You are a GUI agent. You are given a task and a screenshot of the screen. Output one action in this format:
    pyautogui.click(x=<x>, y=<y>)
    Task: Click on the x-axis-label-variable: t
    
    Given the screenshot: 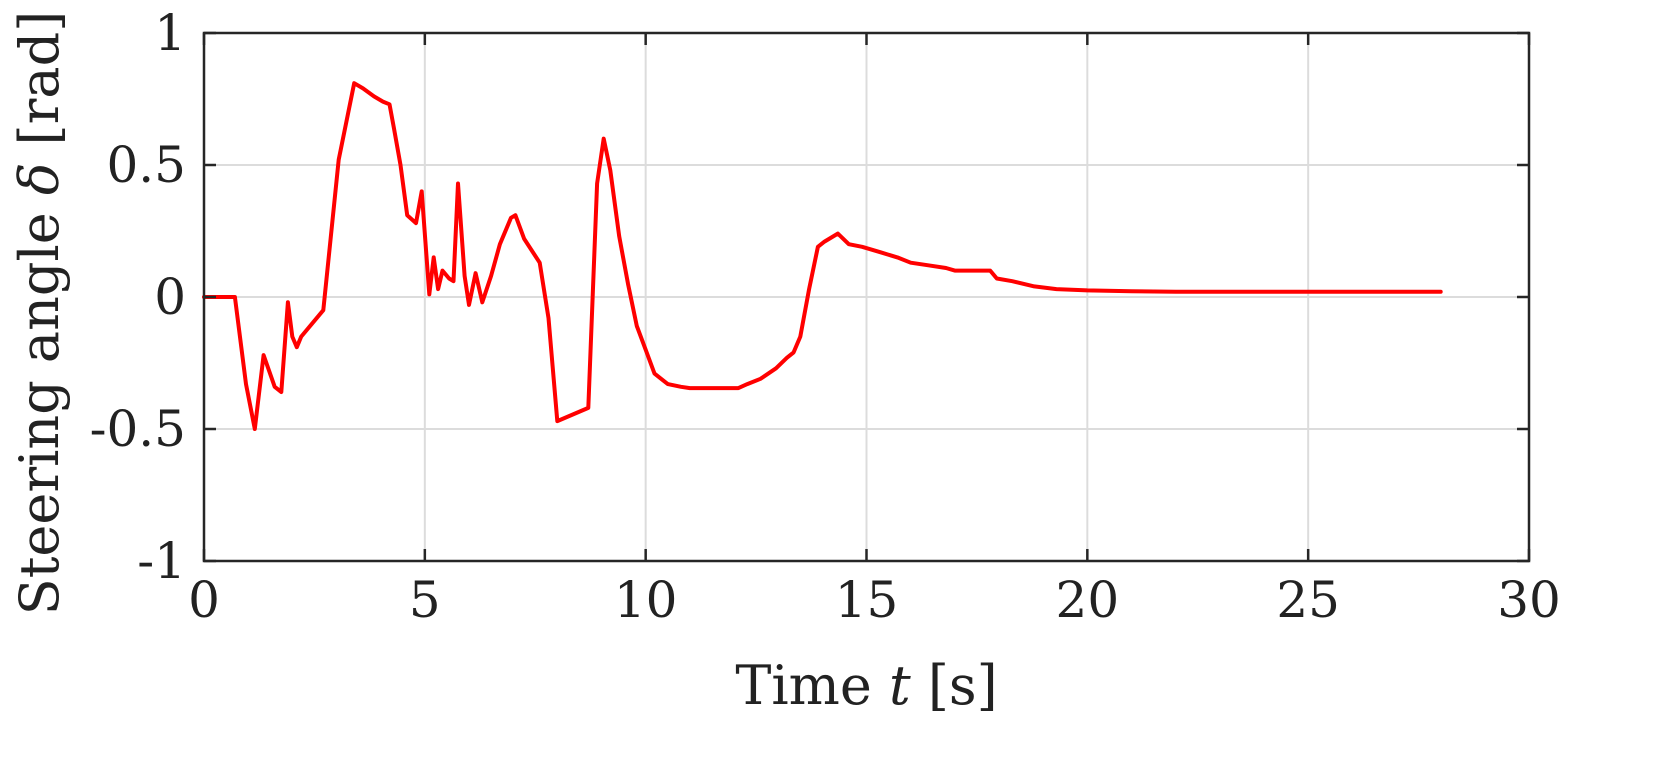 What is the action you would take?
    pyautogui.click(x=900, y=685)
    